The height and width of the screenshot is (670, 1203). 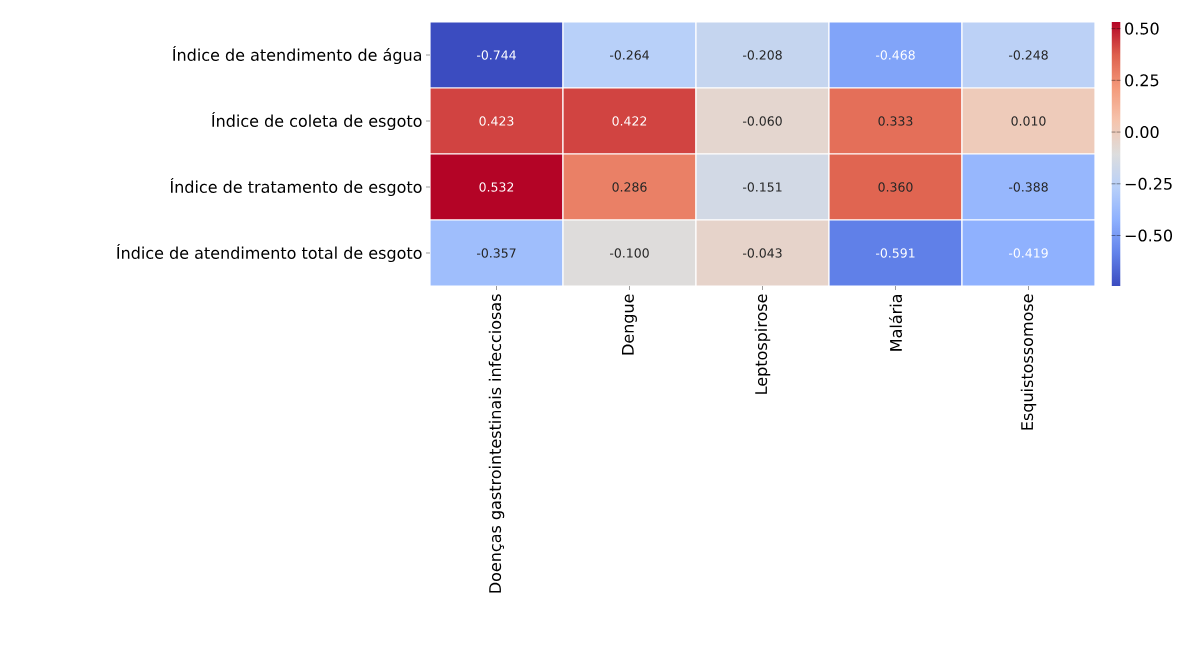 What do you see at coordinates (1028, 362) in the screenshot?
I see `x-tick-label: Esquistossomose` at bounding box center [1028, 362].